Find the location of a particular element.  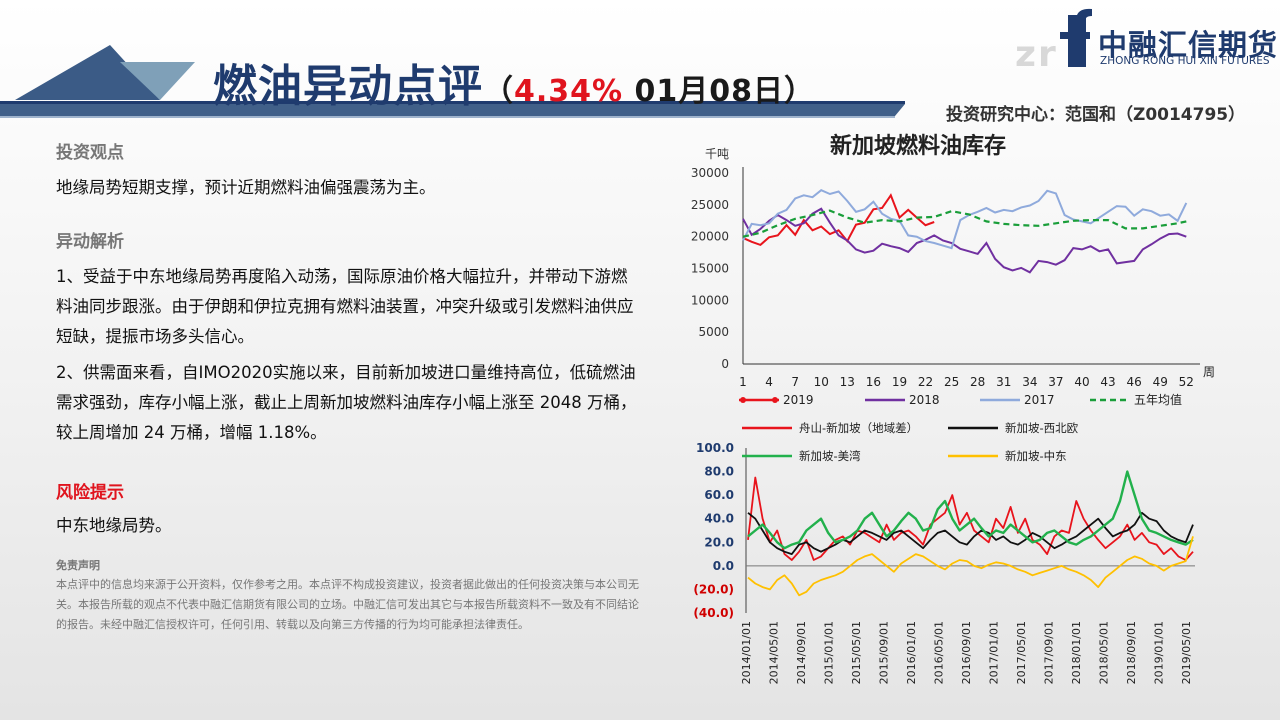

y-tick-label: 25000 is located at coordinates (710, 205).